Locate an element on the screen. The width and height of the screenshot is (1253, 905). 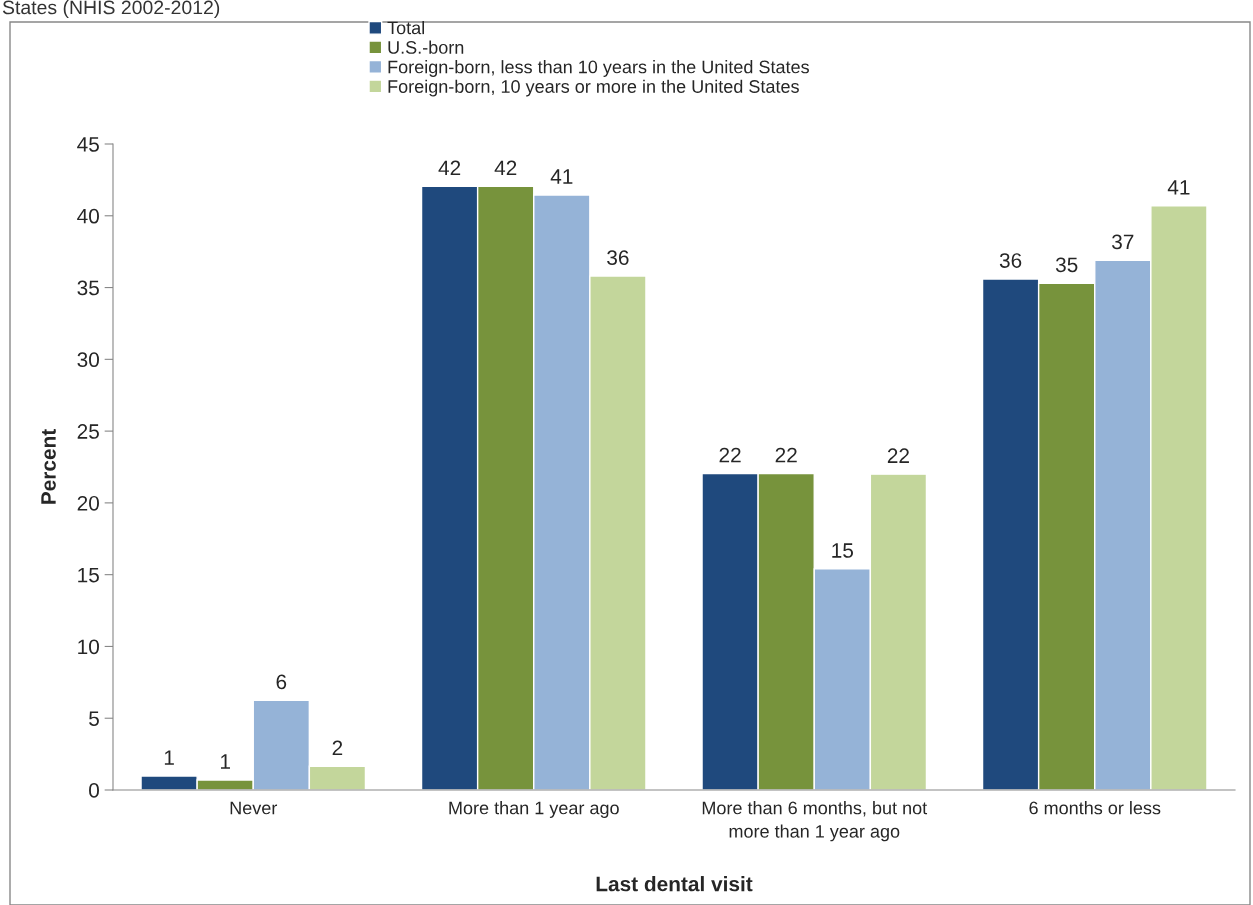
x-tick-label: Never is located at coordinates (254, 808).